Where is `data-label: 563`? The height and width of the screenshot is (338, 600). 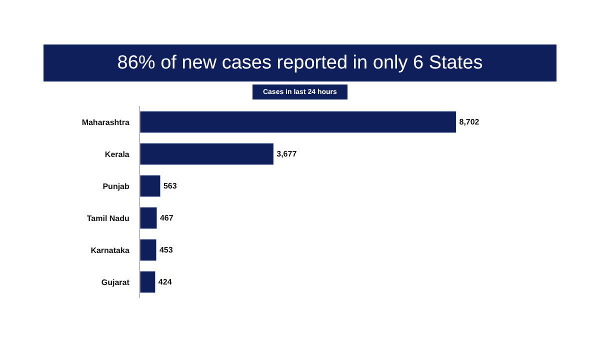 data-label: 563 is located at coordinates (170, 186).